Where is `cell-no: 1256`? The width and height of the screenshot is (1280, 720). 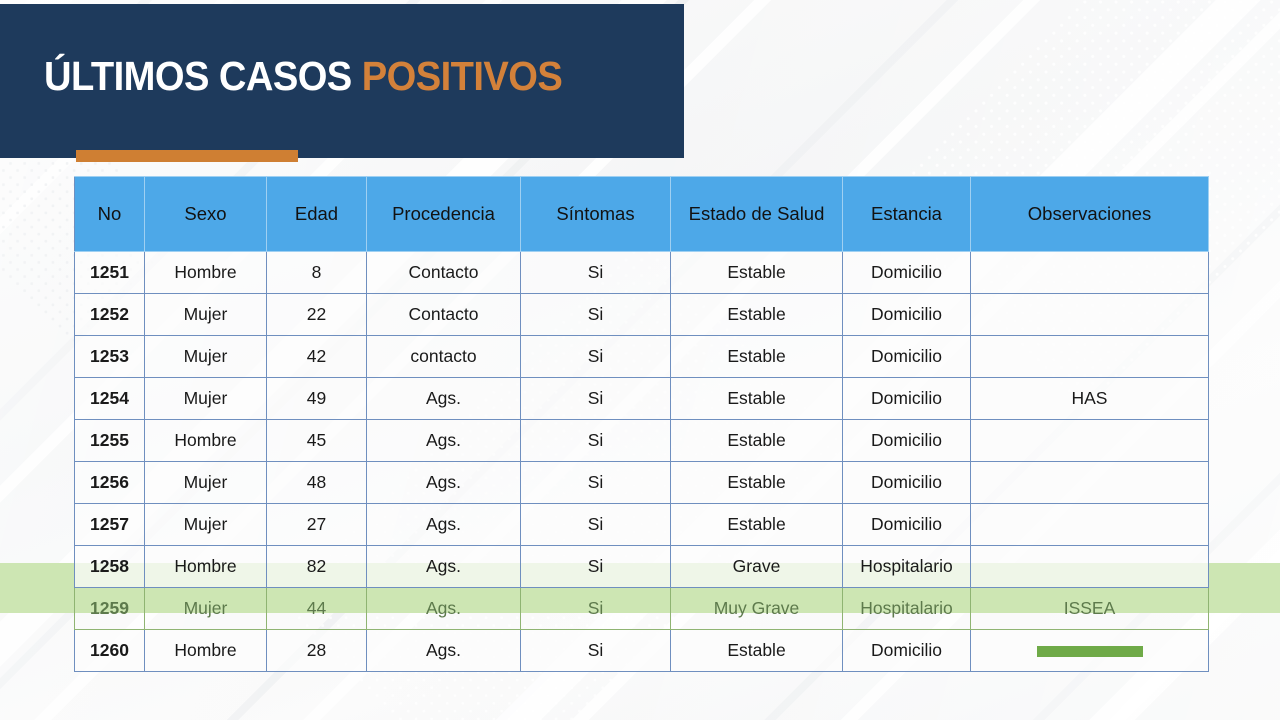 cell-no: 1256 is located at coordinates (109, 482).